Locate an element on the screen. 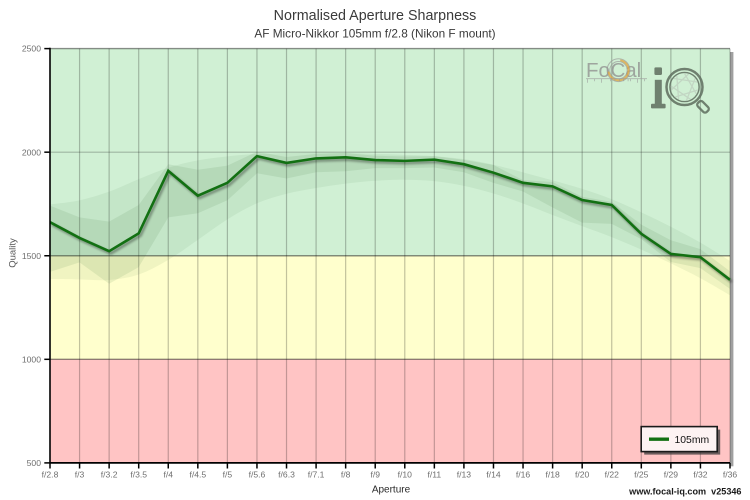 This screenshot has width=750, height=500. svg-text: f/3.5 is located at coordinates (138, 475).